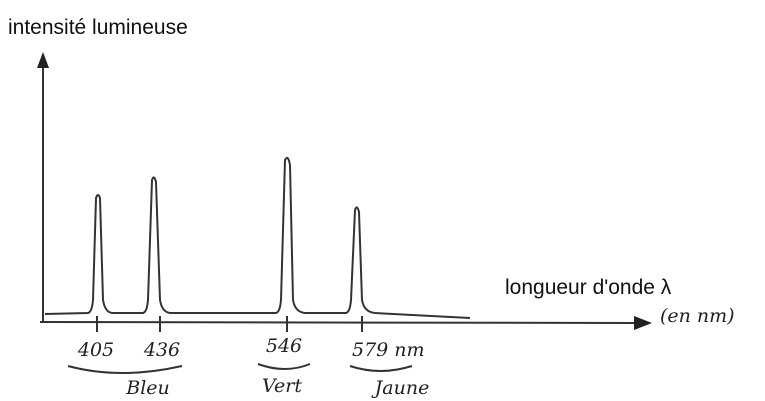  Describe the element at coordinates (147, 388) in the screenshot. I see `group-label: Bleu` at that location.